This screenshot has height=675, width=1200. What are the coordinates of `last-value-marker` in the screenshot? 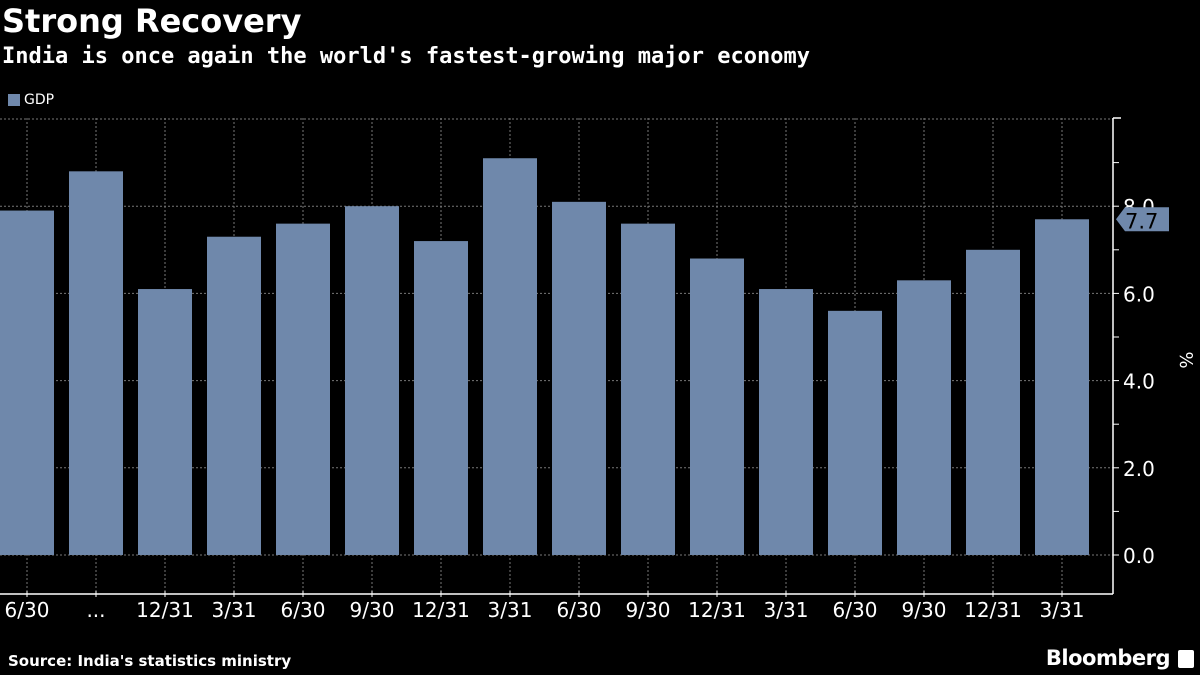 It's located at (1142, 219).